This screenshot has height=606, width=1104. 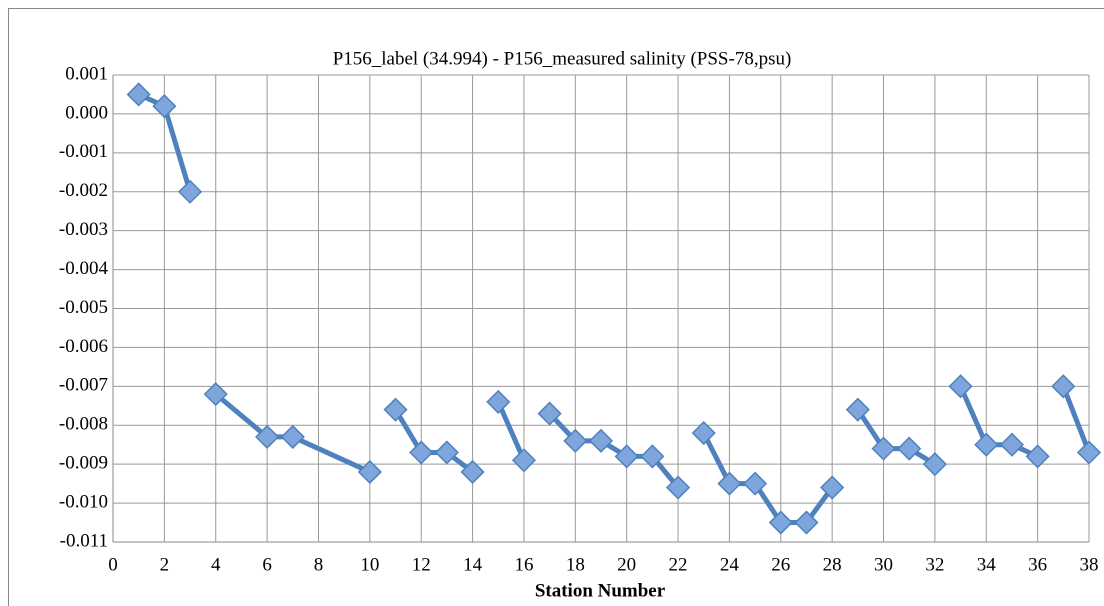 I want to click on y-tick-label: -0.007, so click(x=83, y=385).